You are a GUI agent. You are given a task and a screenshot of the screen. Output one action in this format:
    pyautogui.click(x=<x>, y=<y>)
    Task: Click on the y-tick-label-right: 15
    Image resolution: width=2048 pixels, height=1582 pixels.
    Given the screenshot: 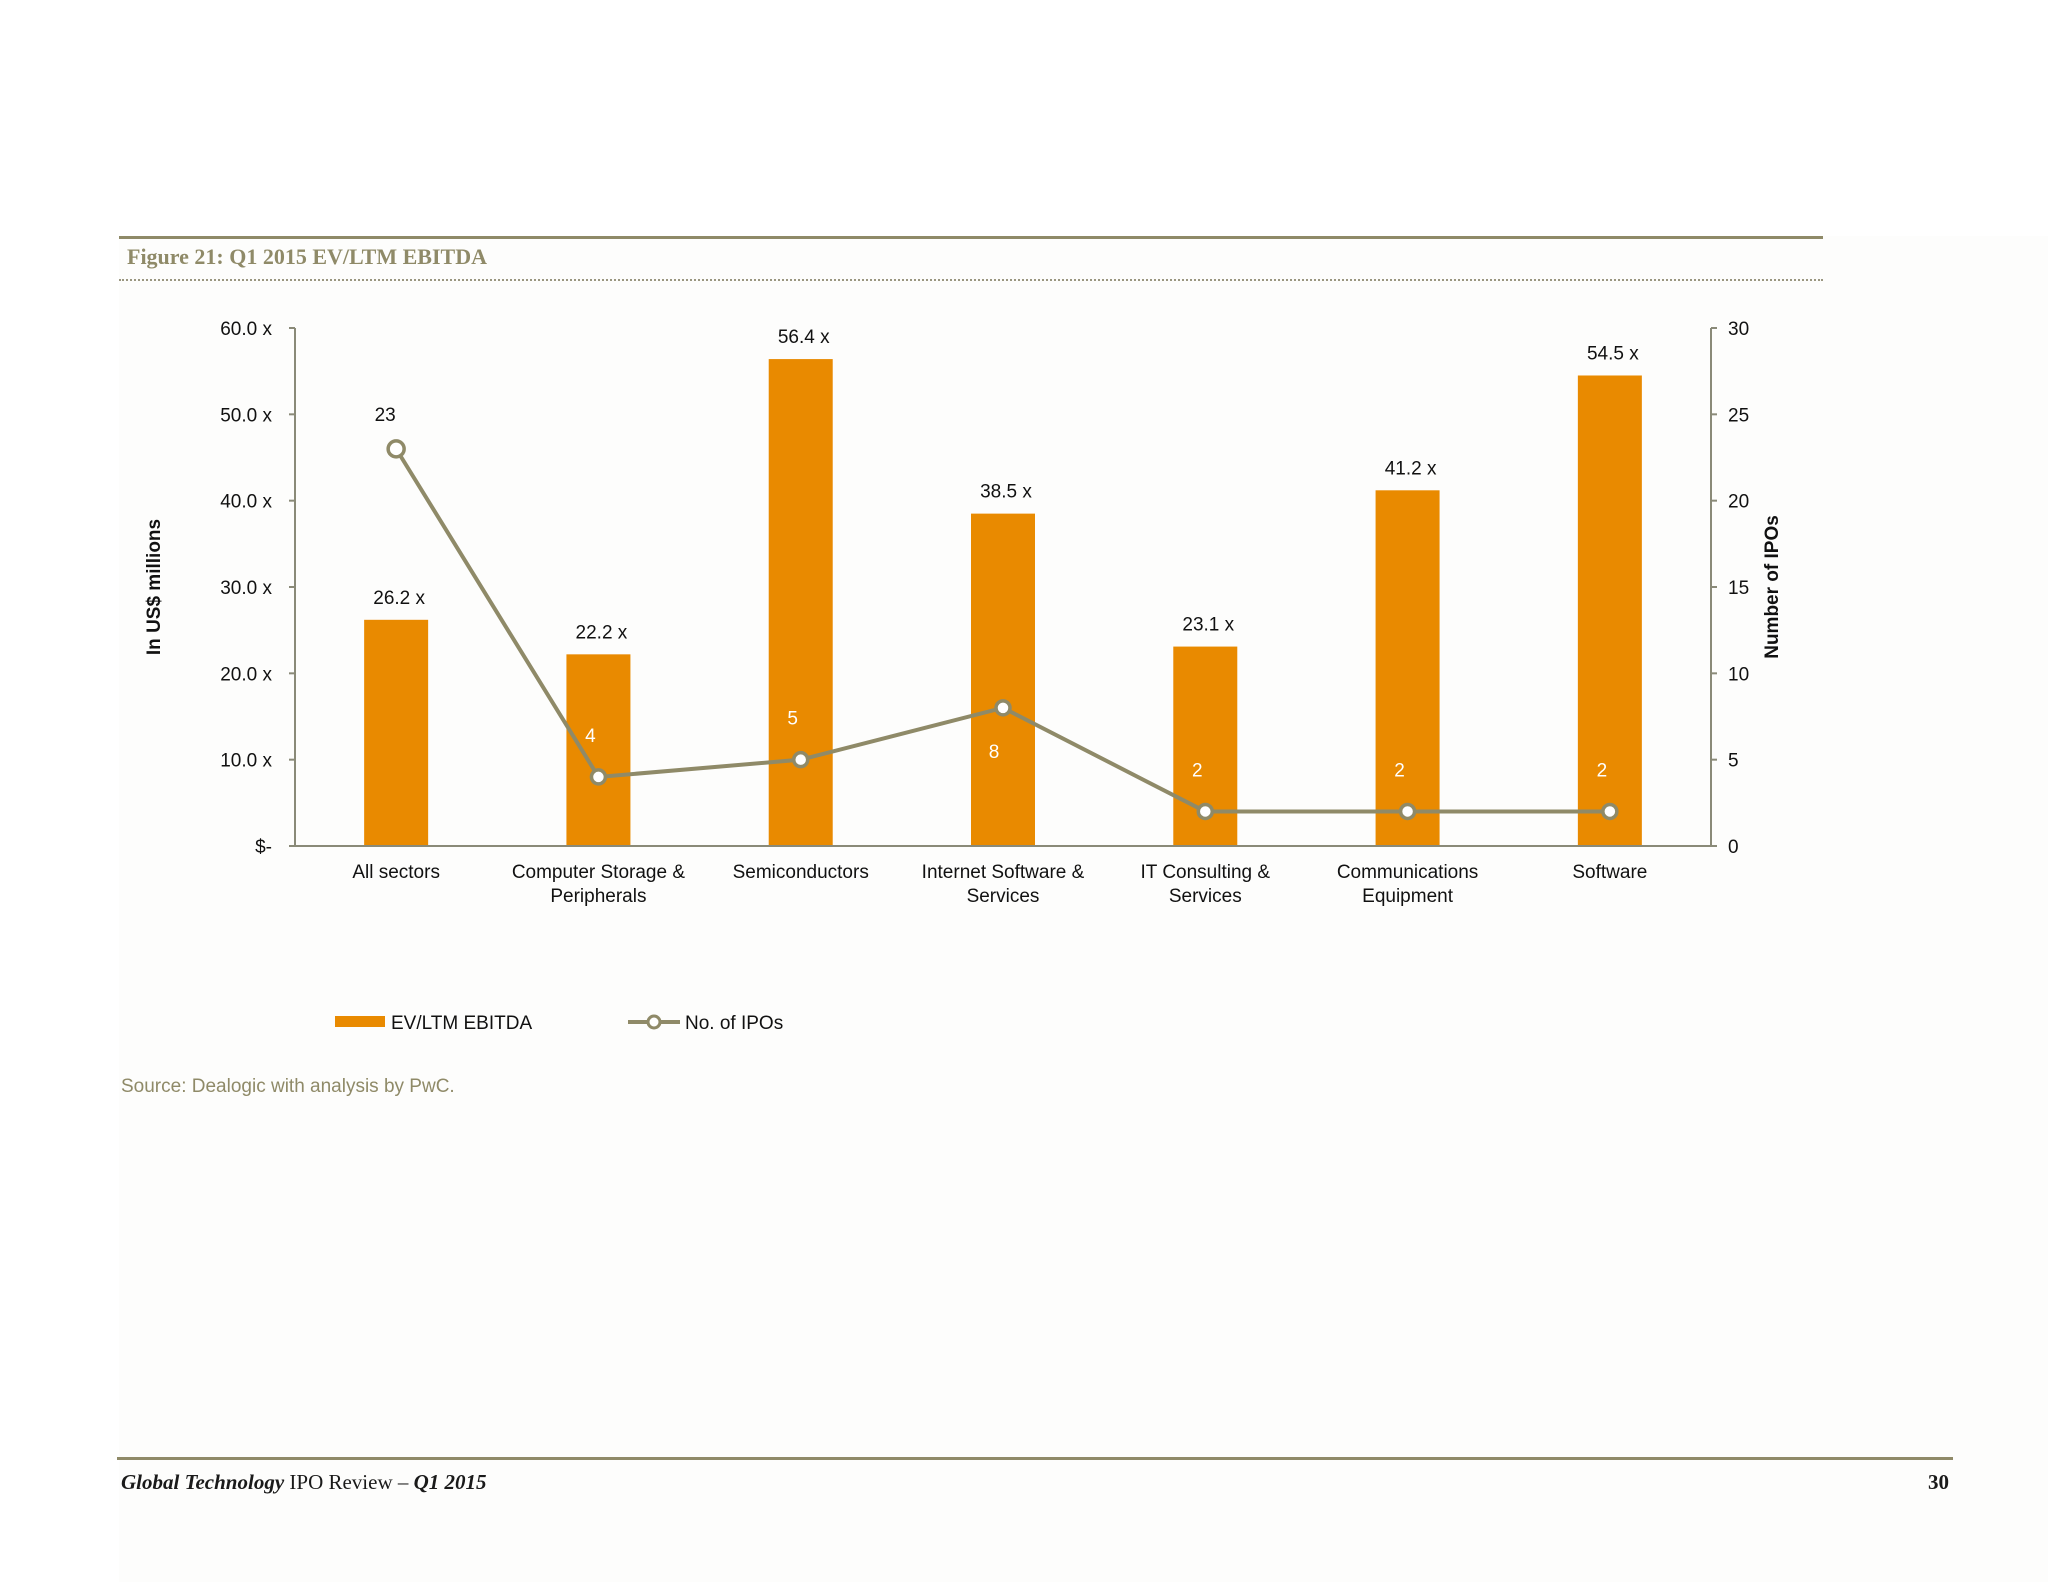 What is the action you would take?
    pyautogui.click(x=1738, y=588)
    